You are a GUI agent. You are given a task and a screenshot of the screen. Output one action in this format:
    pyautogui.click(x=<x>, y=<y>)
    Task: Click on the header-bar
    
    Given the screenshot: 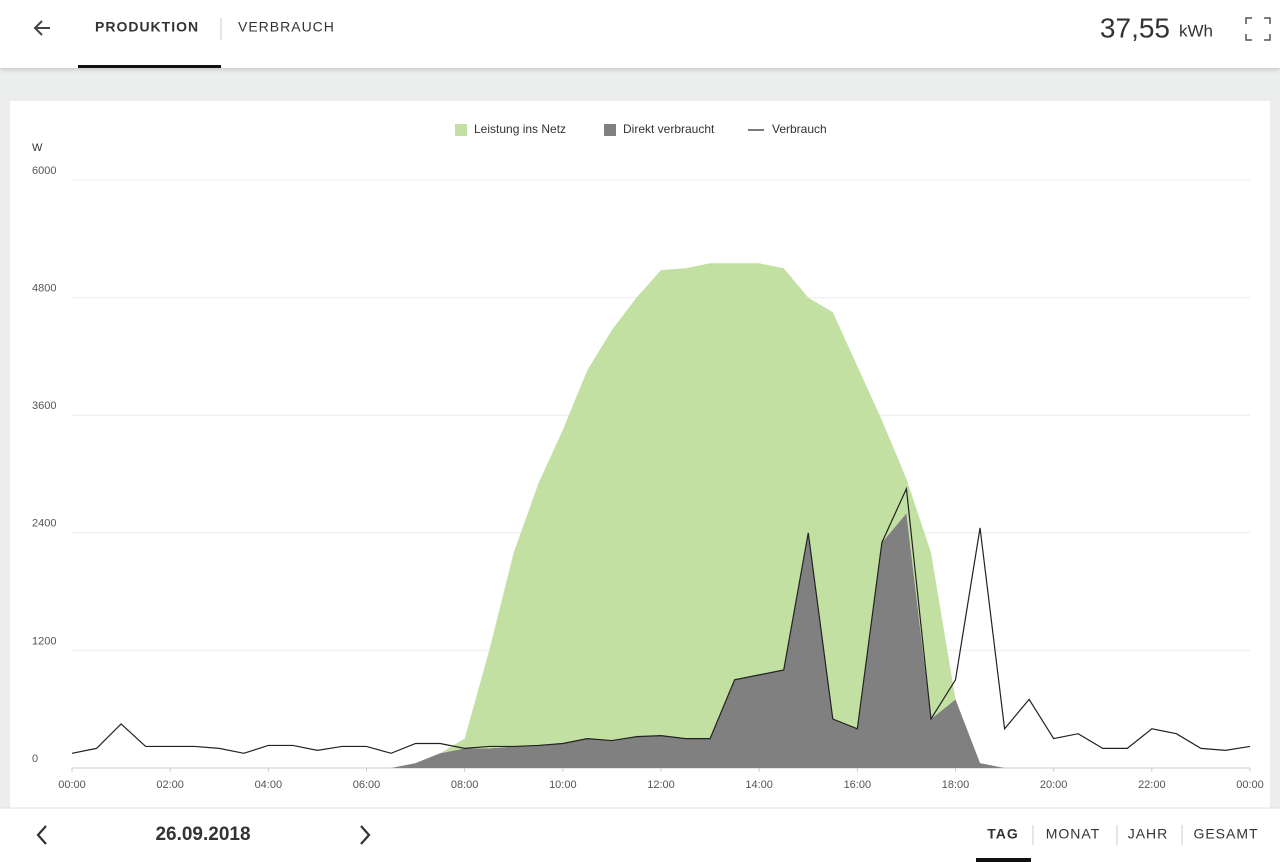 What is the action you would take?
    pyautogui.click(x=640, y=34)
    